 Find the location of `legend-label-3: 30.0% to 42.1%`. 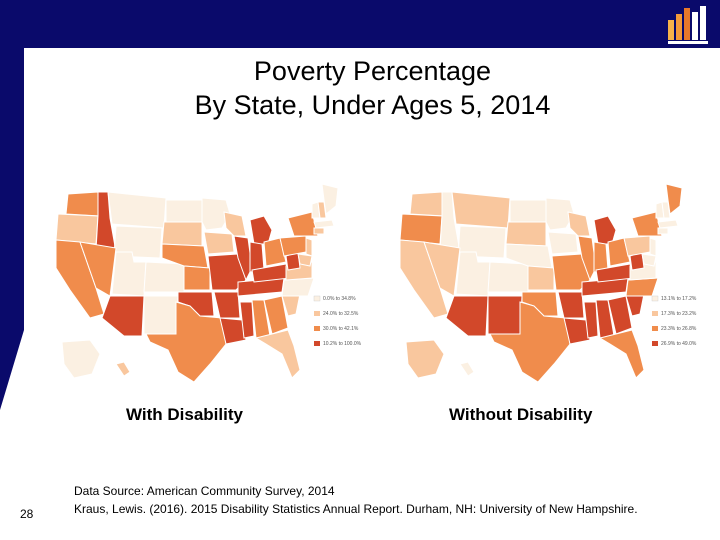

legend-label-3: 30.0% to 42.1% is located at coordinates (341, 329).